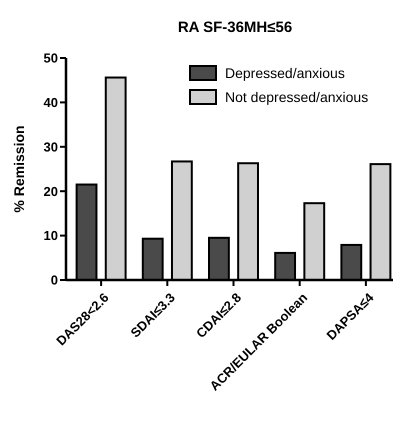 This screenshot has height=439, width=401. Describe the element at coordinates (235, 27) in the screenshot. I see `chart-title: RA SF-36MH≤56` at that location.